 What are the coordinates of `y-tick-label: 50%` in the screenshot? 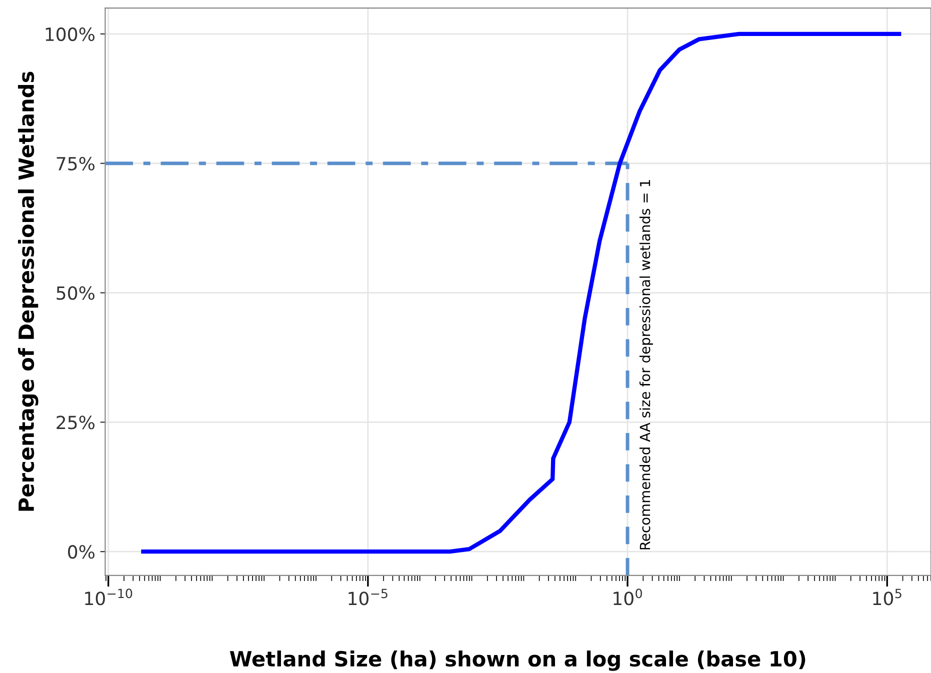 It's located at (75, 293).